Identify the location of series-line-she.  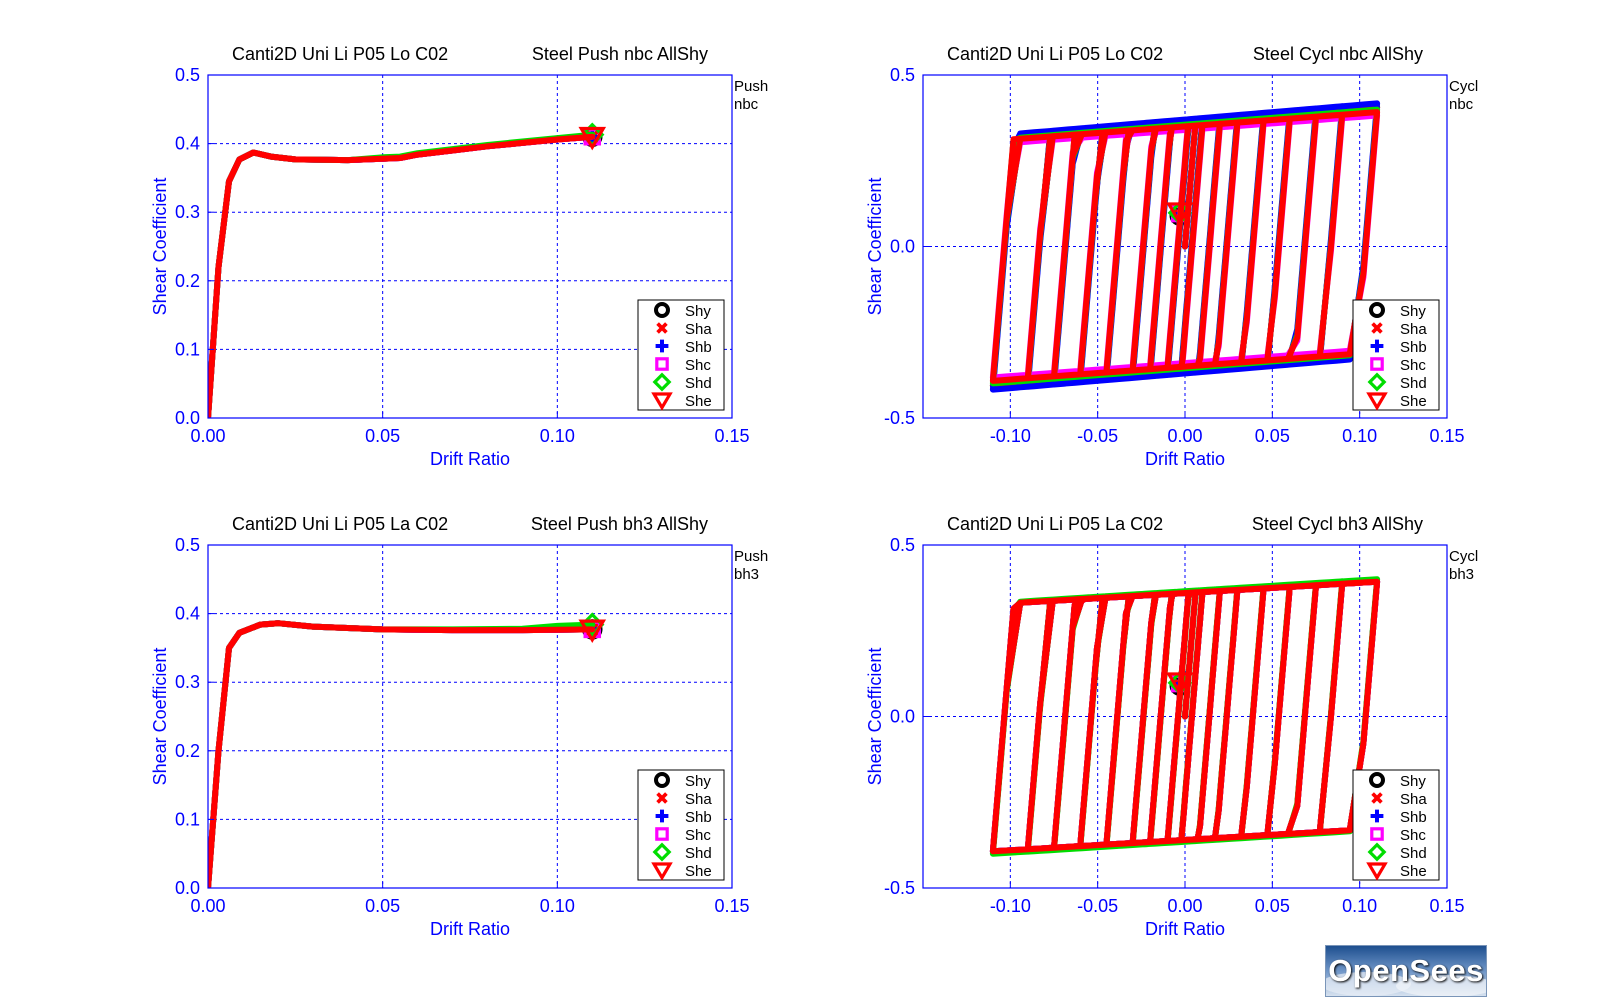
(1185, 716).